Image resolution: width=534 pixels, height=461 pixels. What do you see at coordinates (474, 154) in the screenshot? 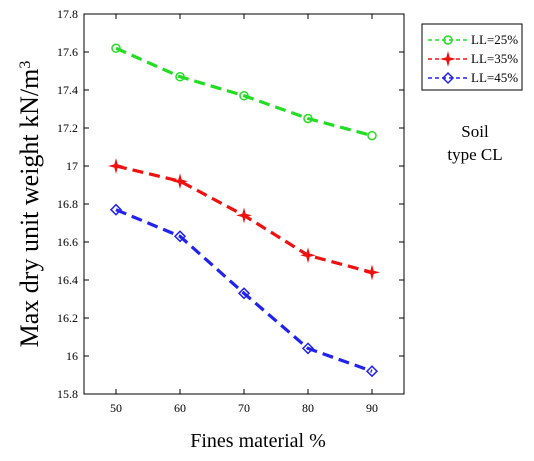
I see `soil-annotation-line2: type CL` at bounding box center [474, 154].